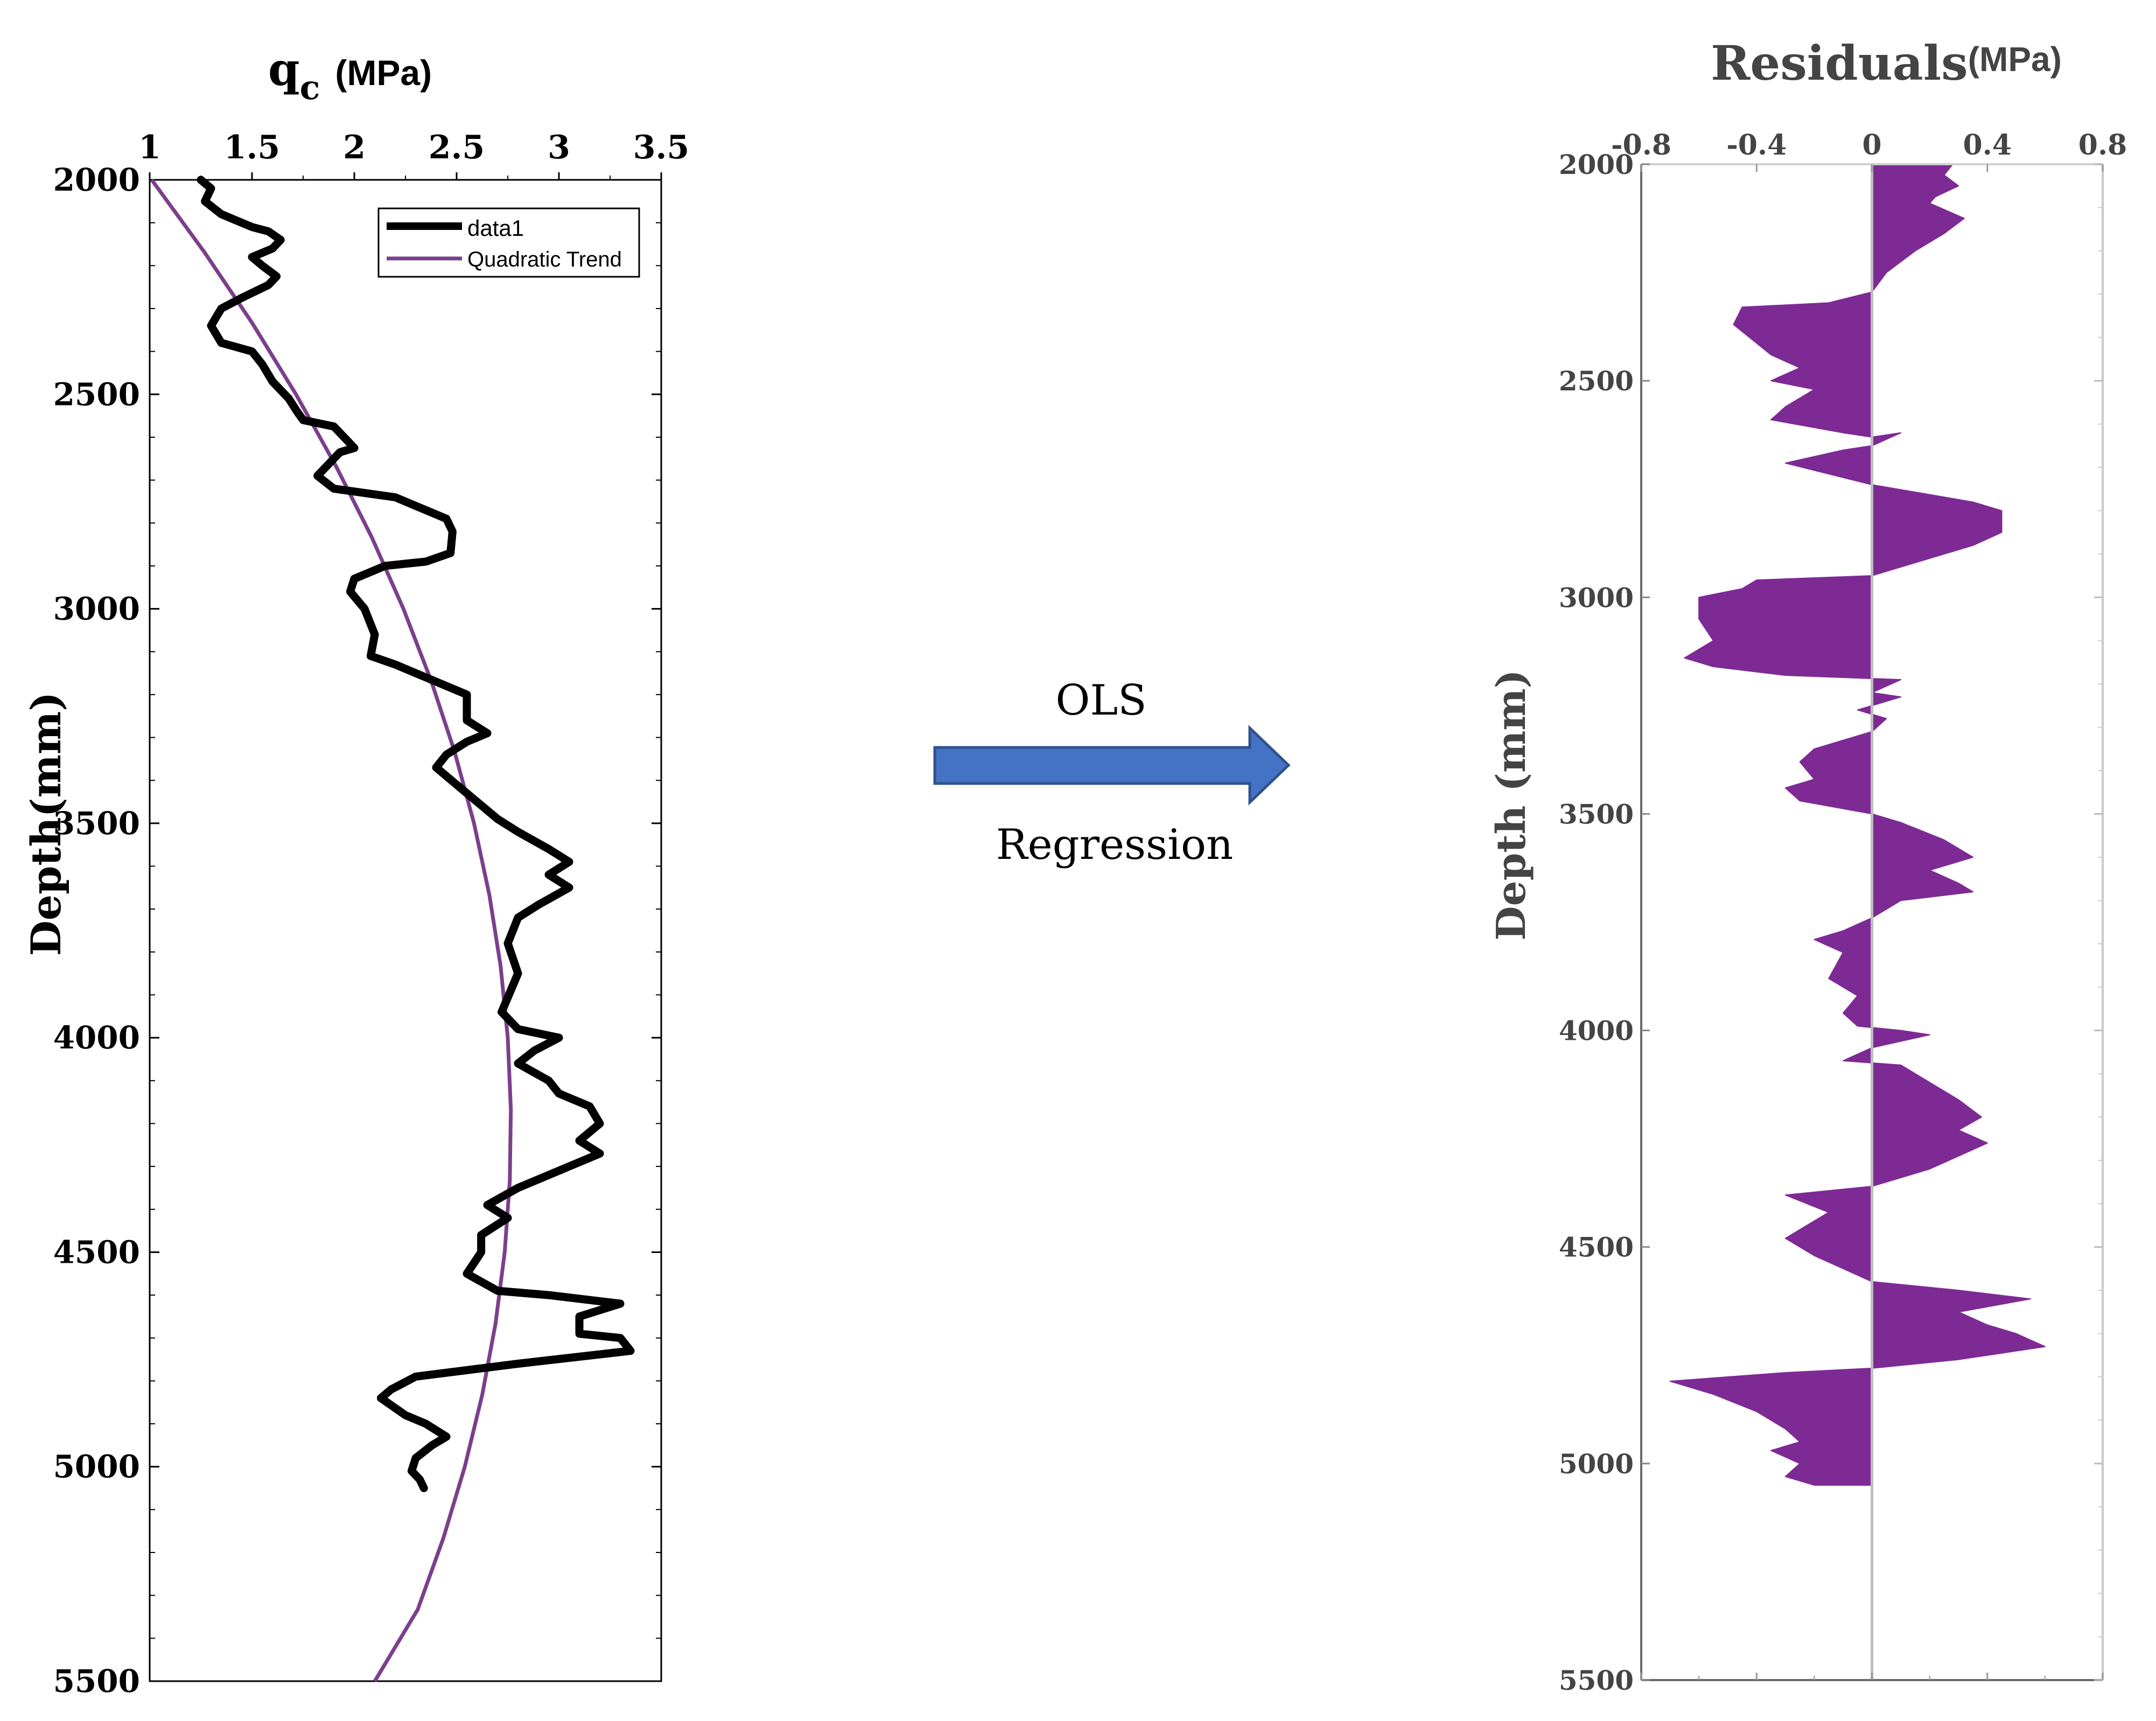  Describe the element at coordinates (457, 147) in the screenshot. I see `qc-x-tick-label: 2.5` at that location.